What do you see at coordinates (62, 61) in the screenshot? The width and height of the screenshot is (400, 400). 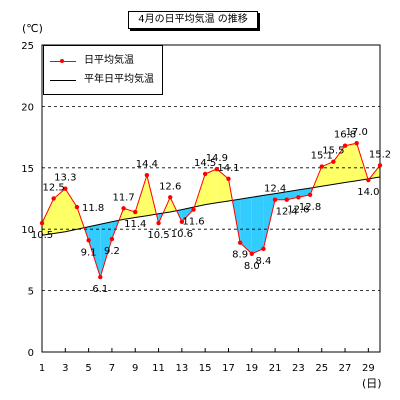 I see `legend-marker-daily` at bounding box center [62, 61].